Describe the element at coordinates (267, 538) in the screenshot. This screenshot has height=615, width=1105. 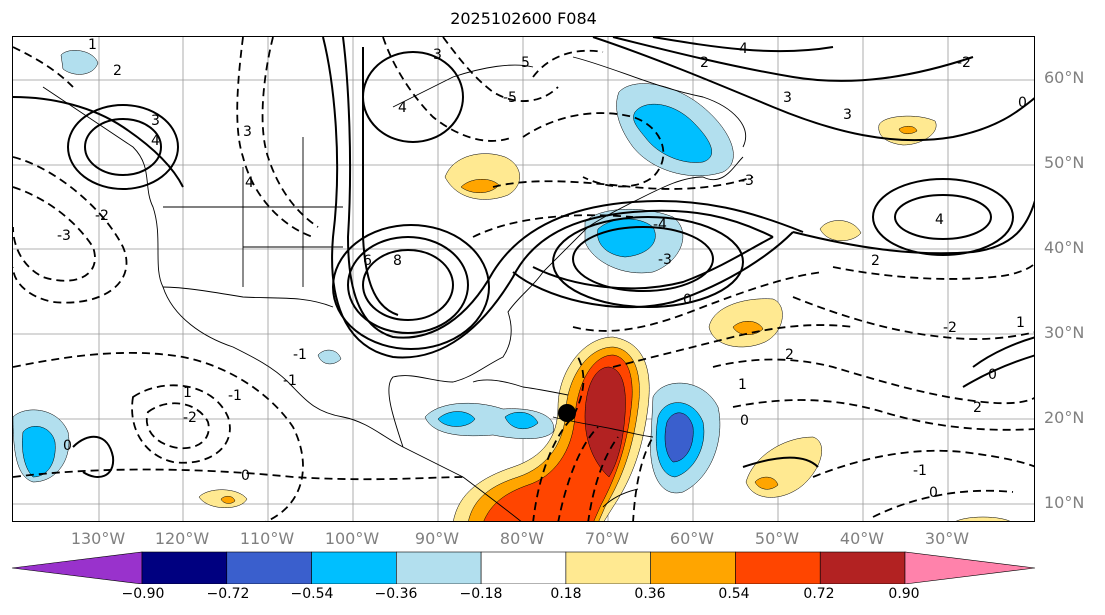
I see `lon-label: 110°W` at that location.